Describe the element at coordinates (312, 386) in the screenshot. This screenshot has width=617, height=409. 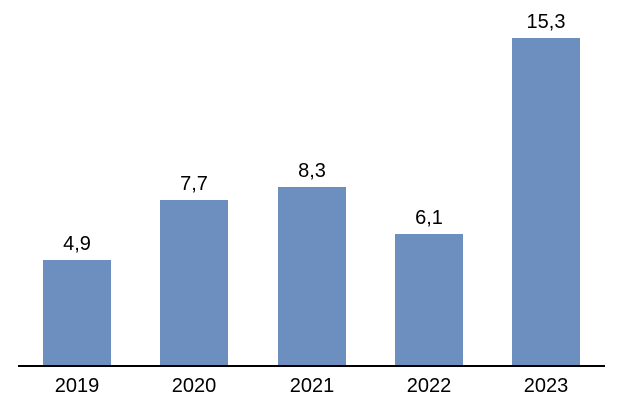
I see `category-label-2021: 2021` at that location.